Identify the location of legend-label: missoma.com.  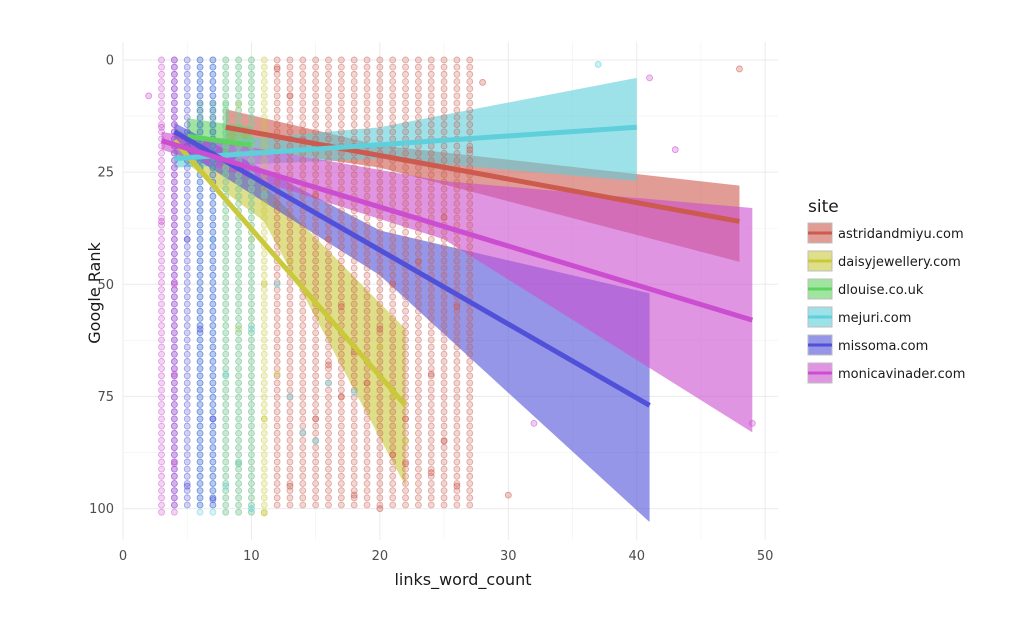
(883, 346).